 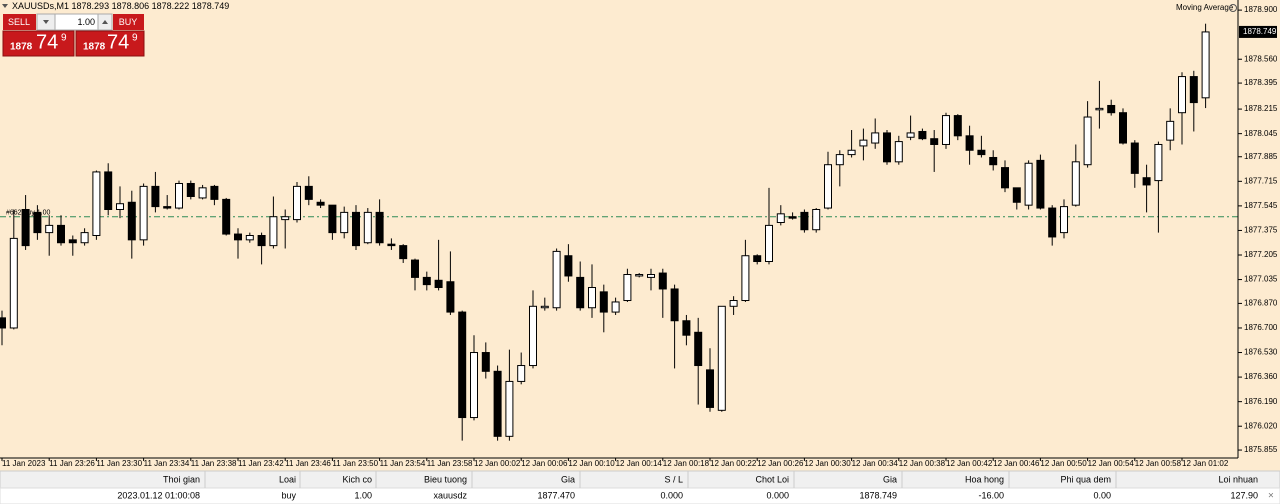 What do you see at coordinates (1261, 425) in the screenshot?
I see `y-tick-label: 1876.020` at bounding box center [1261, 425].